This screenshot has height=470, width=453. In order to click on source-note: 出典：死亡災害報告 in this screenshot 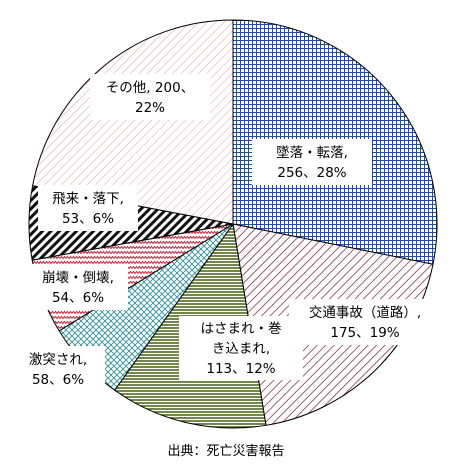, I will do `click(225, 451)`.